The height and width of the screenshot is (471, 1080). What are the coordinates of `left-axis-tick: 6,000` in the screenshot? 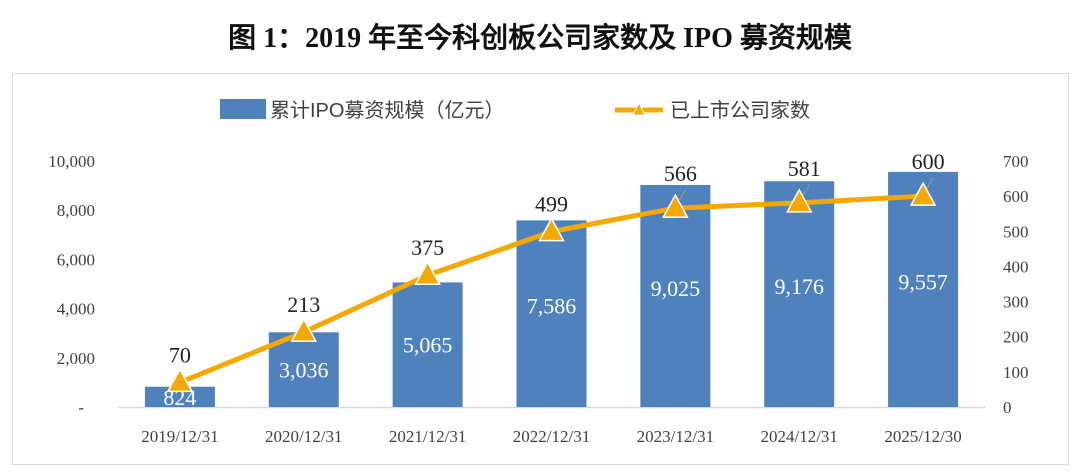 It's located at (76, 259).